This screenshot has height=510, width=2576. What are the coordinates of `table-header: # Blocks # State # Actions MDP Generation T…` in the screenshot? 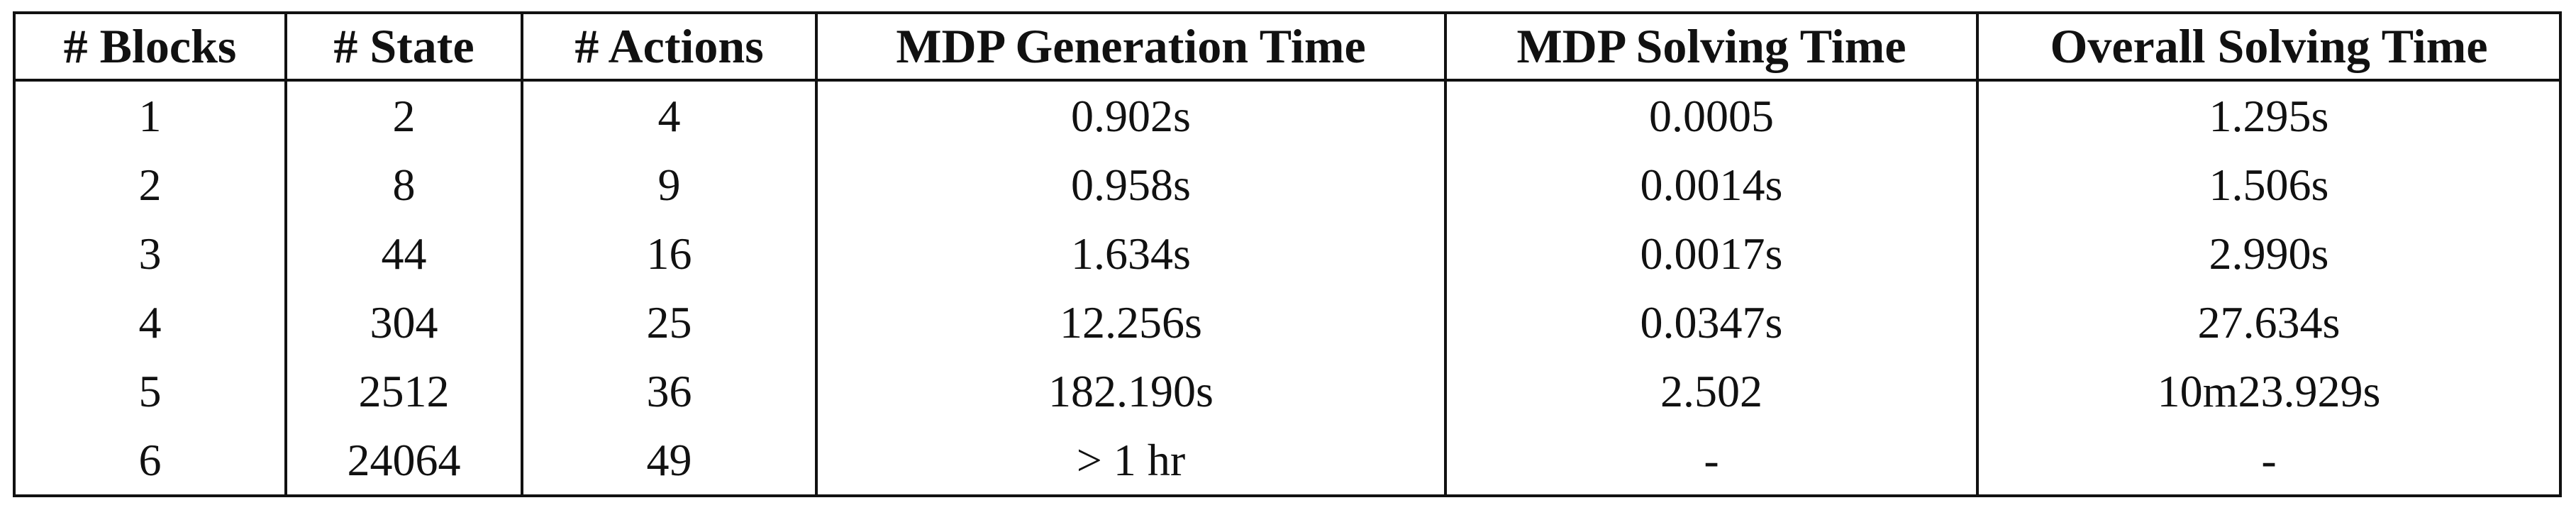 It's located at (1287, 47).